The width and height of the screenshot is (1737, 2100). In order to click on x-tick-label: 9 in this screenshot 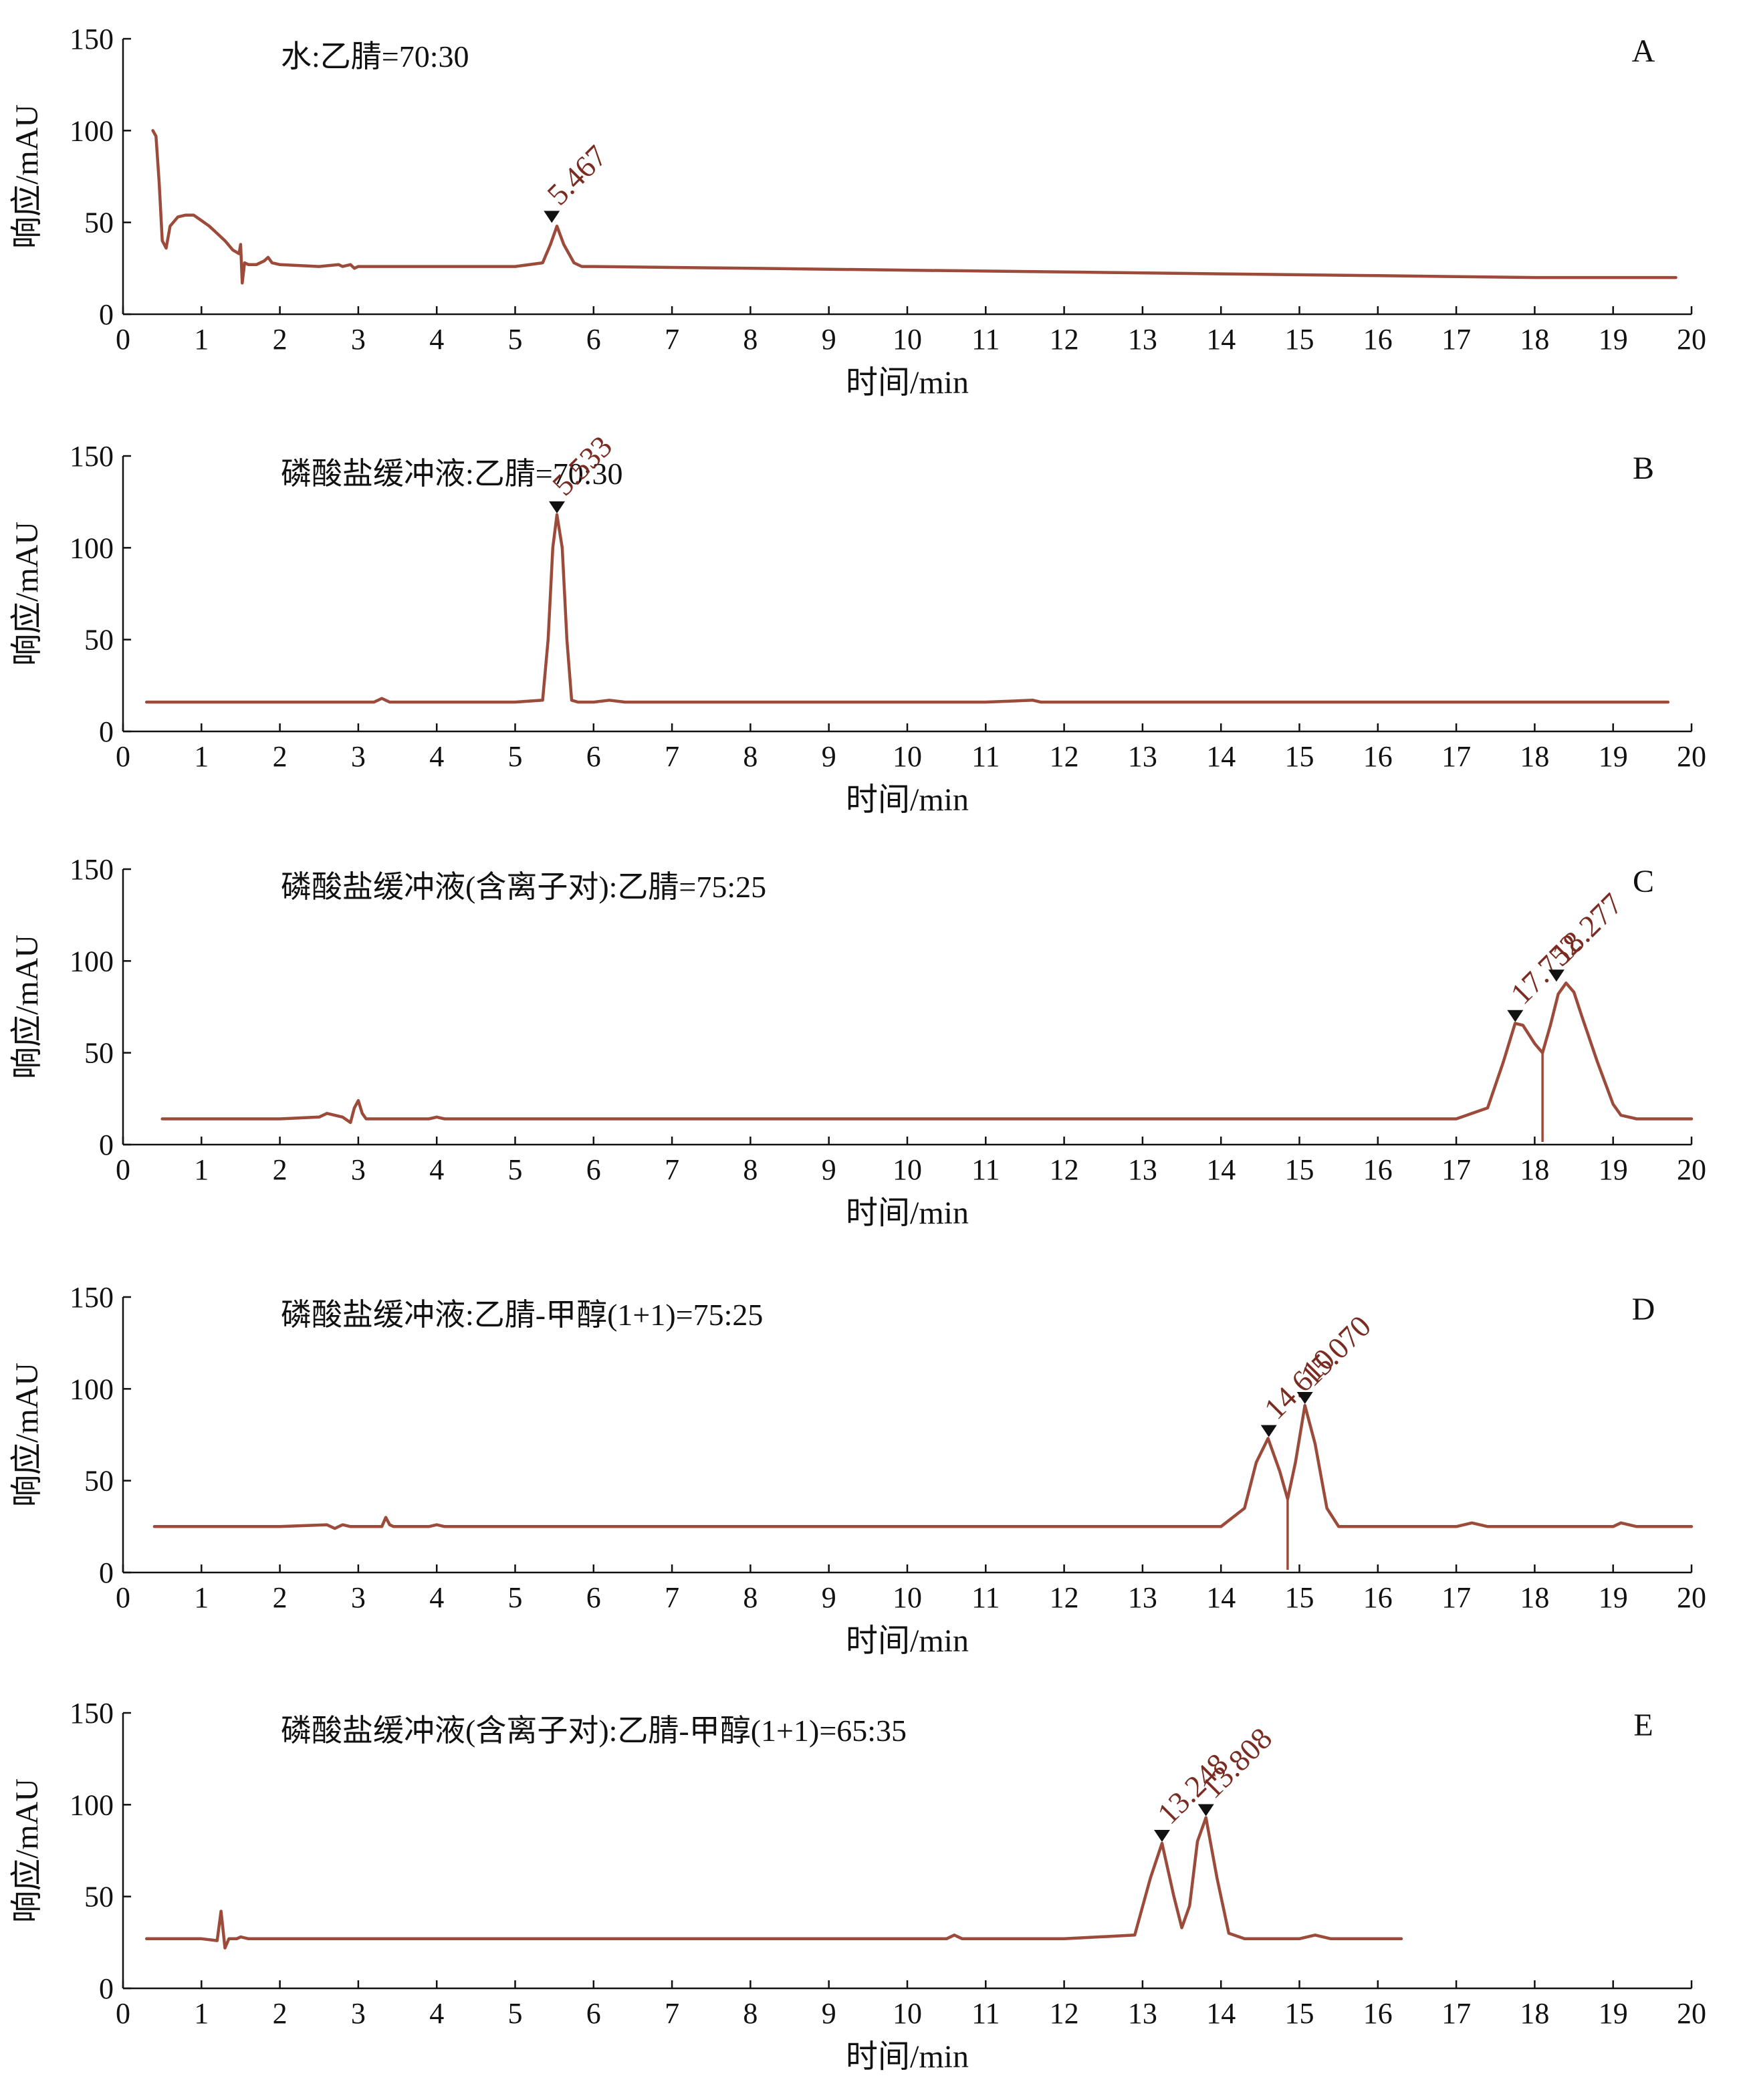, I will do `click(829, 2013)`.